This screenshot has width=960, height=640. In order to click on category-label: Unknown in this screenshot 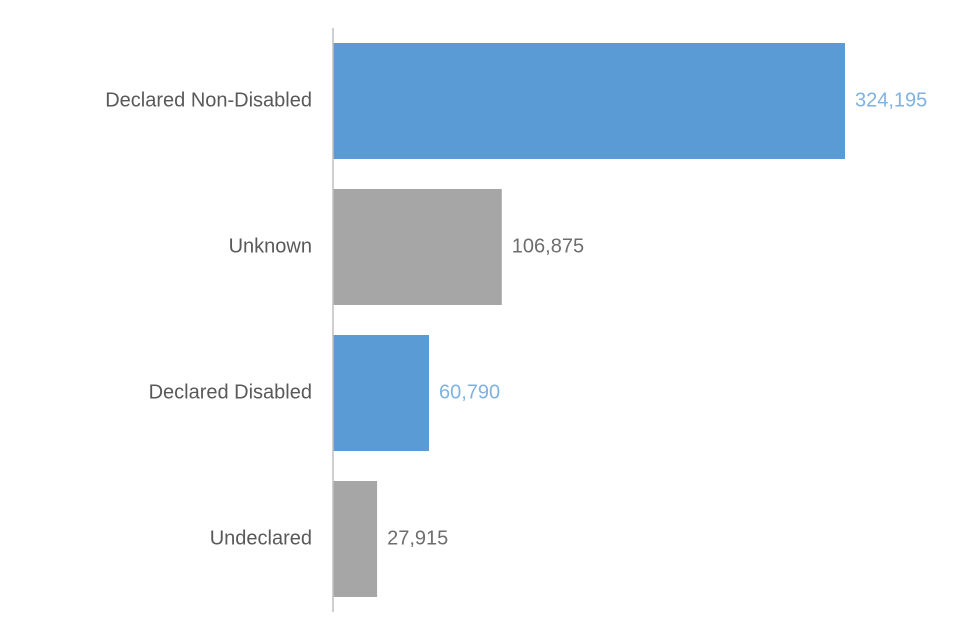, I will do `click(270, 246)`.